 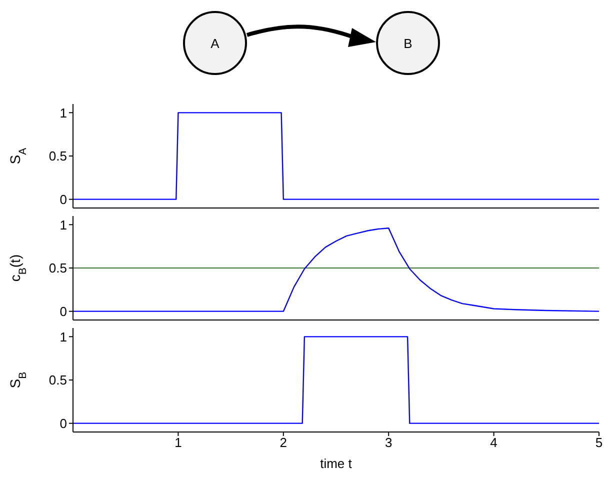 What do you see at coordinates (408, 43) in the screenshot?
I see `text: B` at bounding box center [408, 43].